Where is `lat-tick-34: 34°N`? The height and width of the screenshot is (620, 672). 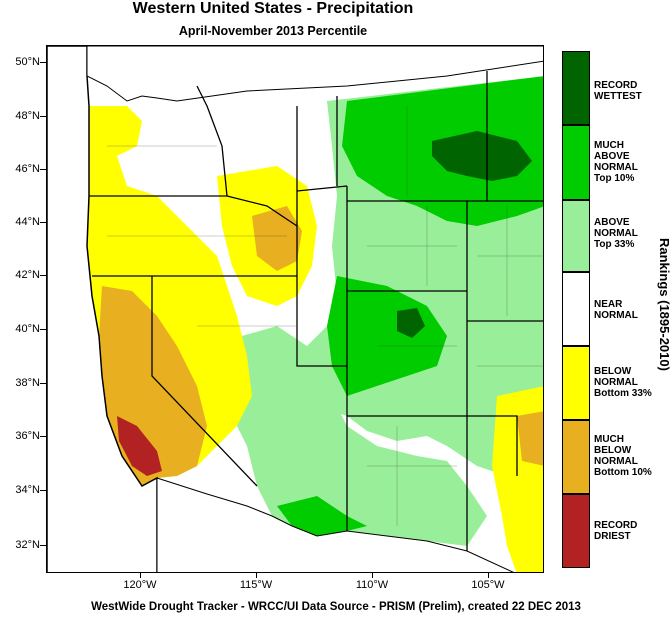 lat-tick-34: 34°N is located at coordinates (27, 490).